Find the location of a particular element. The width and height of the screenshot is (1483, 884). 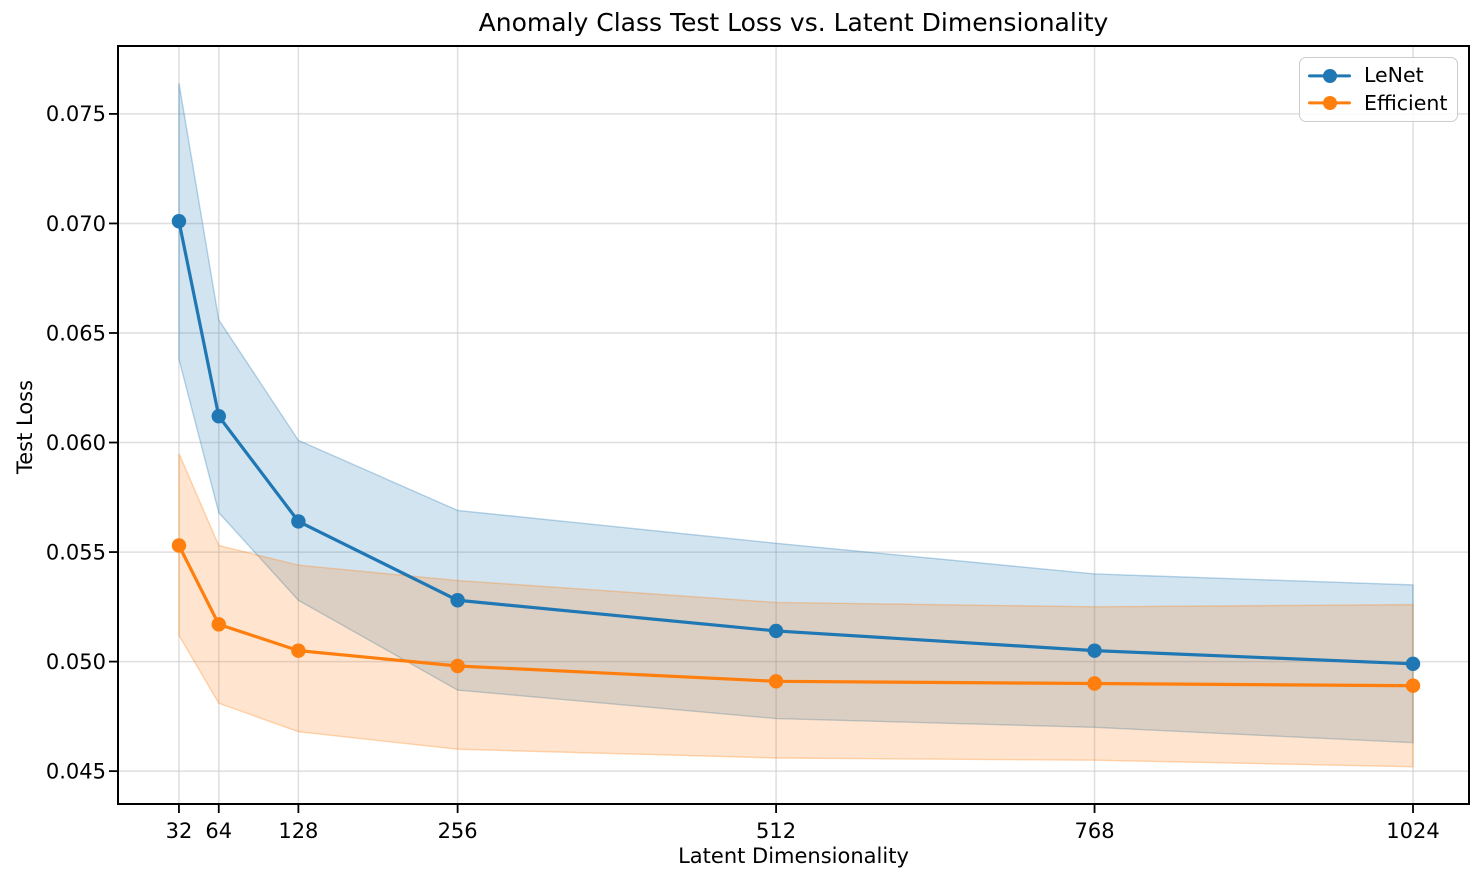

x-tick-label: 1024 is located at coordinates (1412, 831).